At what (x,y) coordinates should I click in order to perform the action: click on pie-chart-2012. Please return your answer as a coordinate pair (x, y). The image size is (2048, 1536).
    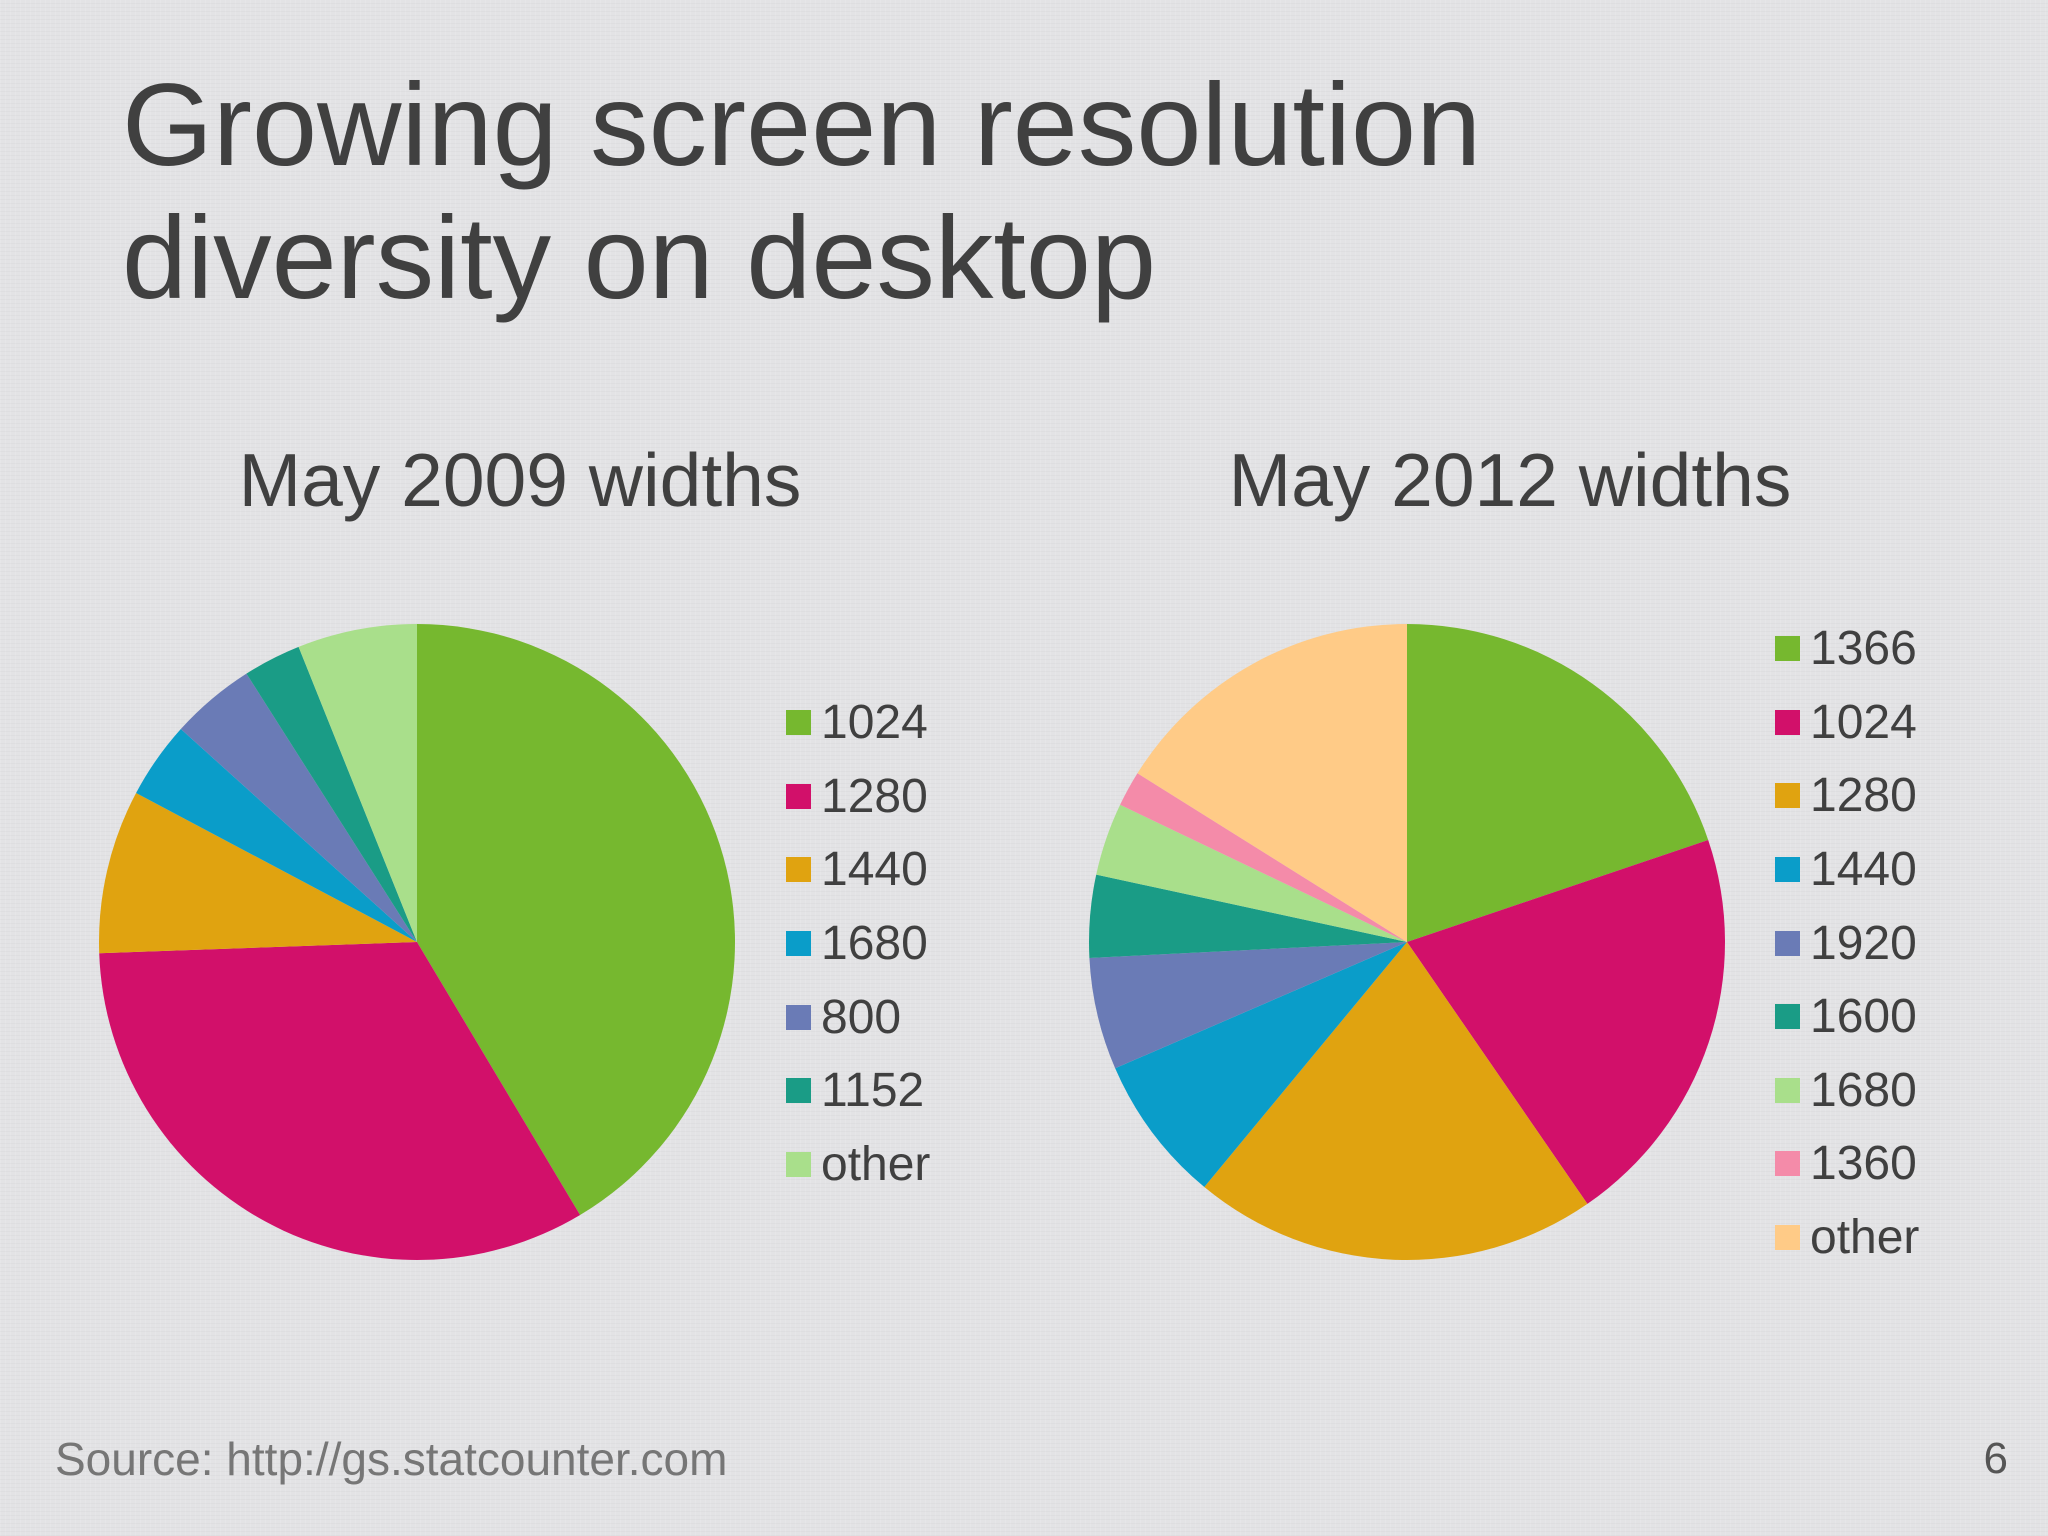
    Looking at the image, I should click on (1407, 942).